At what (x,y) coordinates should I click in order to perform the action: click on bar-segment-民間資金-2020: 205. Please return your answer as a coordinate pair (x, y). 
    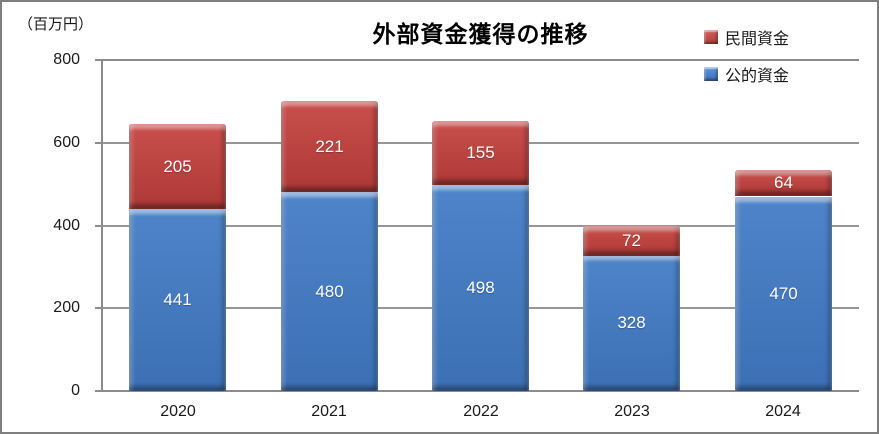
    Looking at the image, I should click on (177, 166).